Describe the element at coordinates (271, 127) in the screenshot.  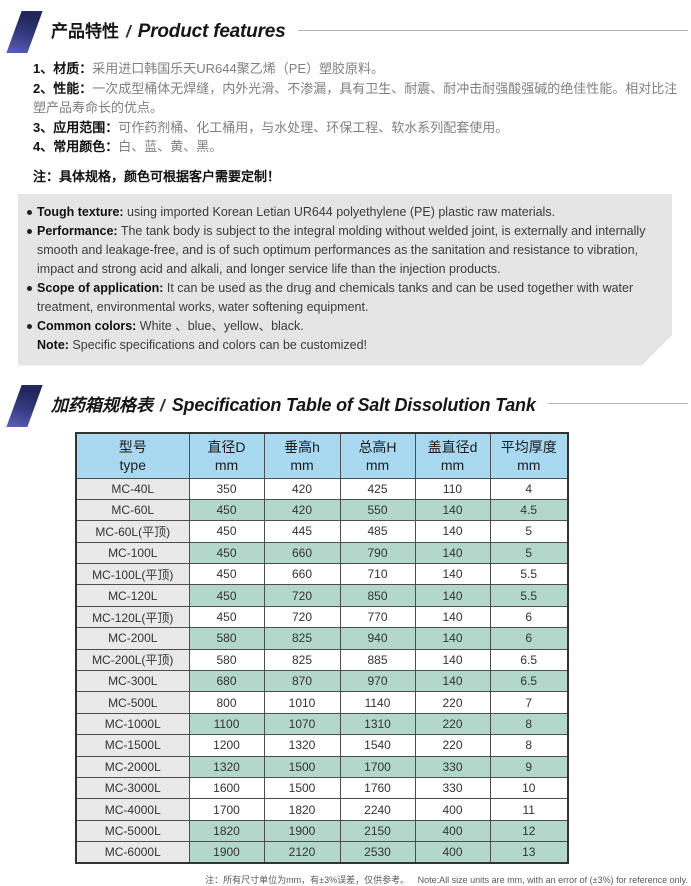
I see `feature-item: 3、应用范围：可作药剂桶、化工桶用，与水处理、环保工程、软水系列配套使用。` at that location.